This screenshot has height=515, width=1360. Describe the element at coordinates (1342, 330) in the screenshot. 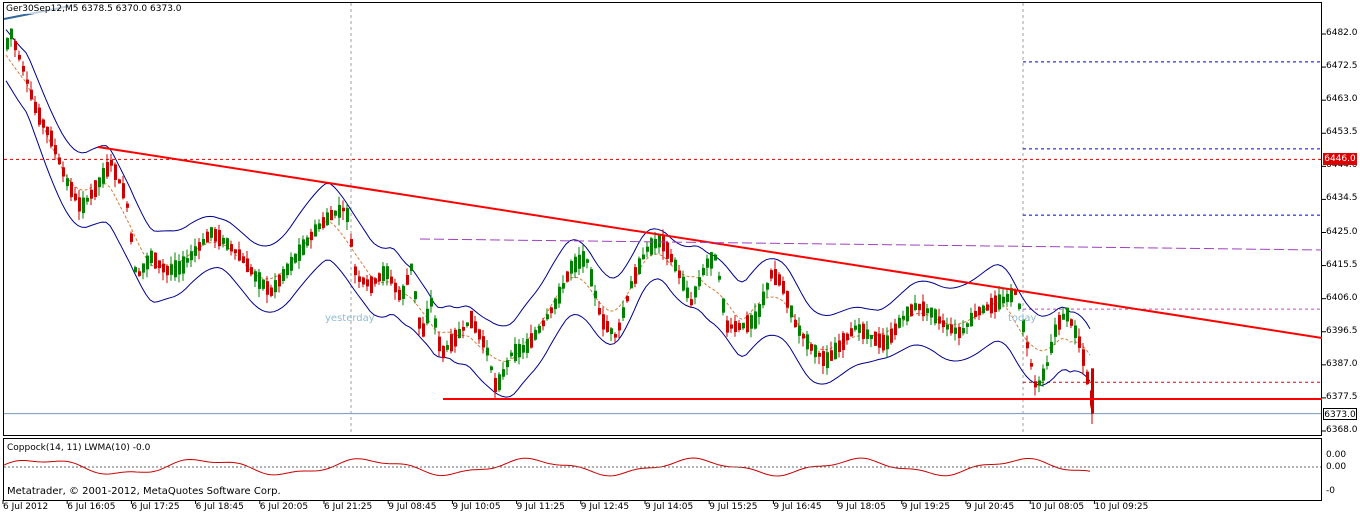

I see `price-tick-label: 6396.5` at that location.